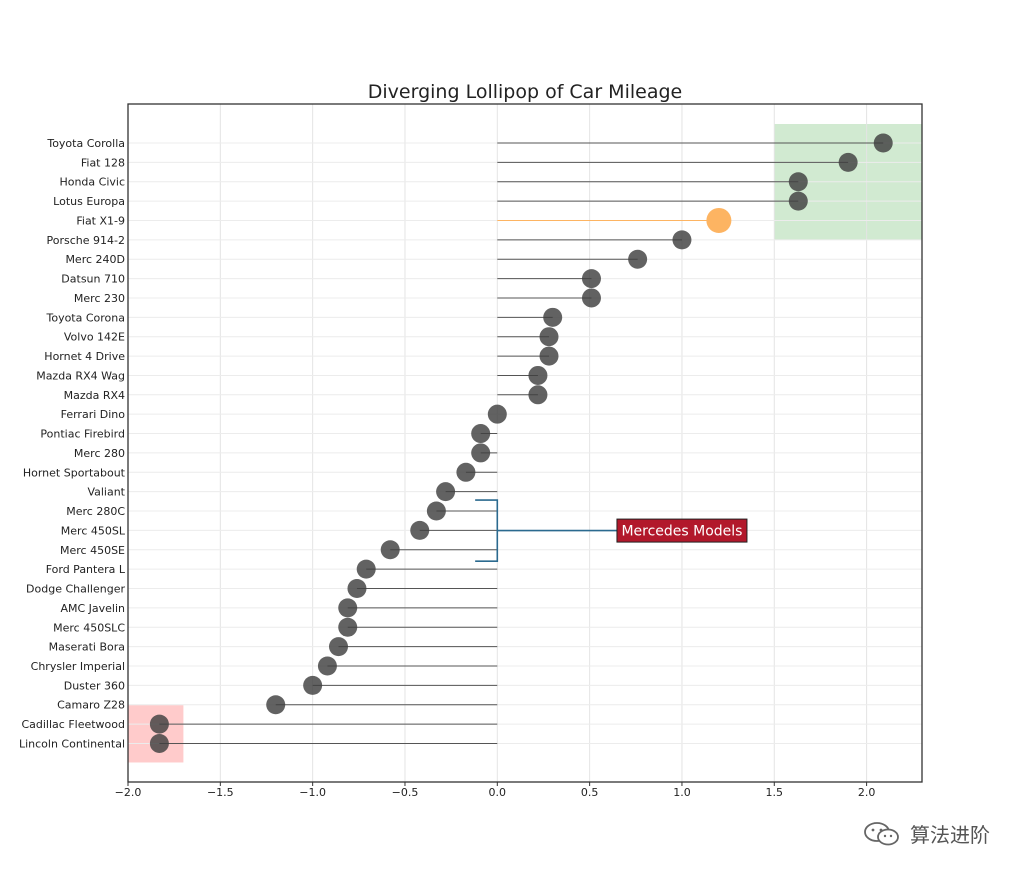  What do you see at coordinates (775, 792) in the screenshot?
I see `x-tick-label: 1.5` at bounding box center [775, 792].